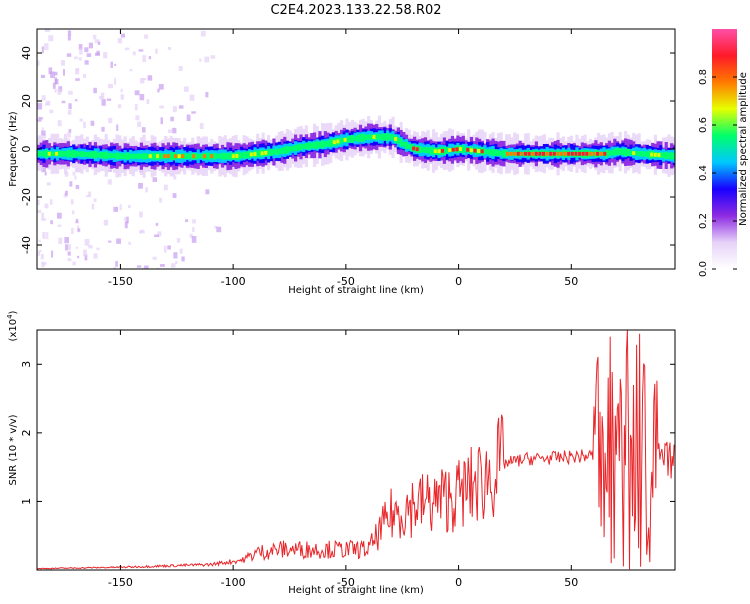 The image size is (750, 604). What do you see at coordinates (355, 10) in the screenshot?
I see `figure-title: C2E4.2023.133.22.58.R02` at bounding box center [355, 10].